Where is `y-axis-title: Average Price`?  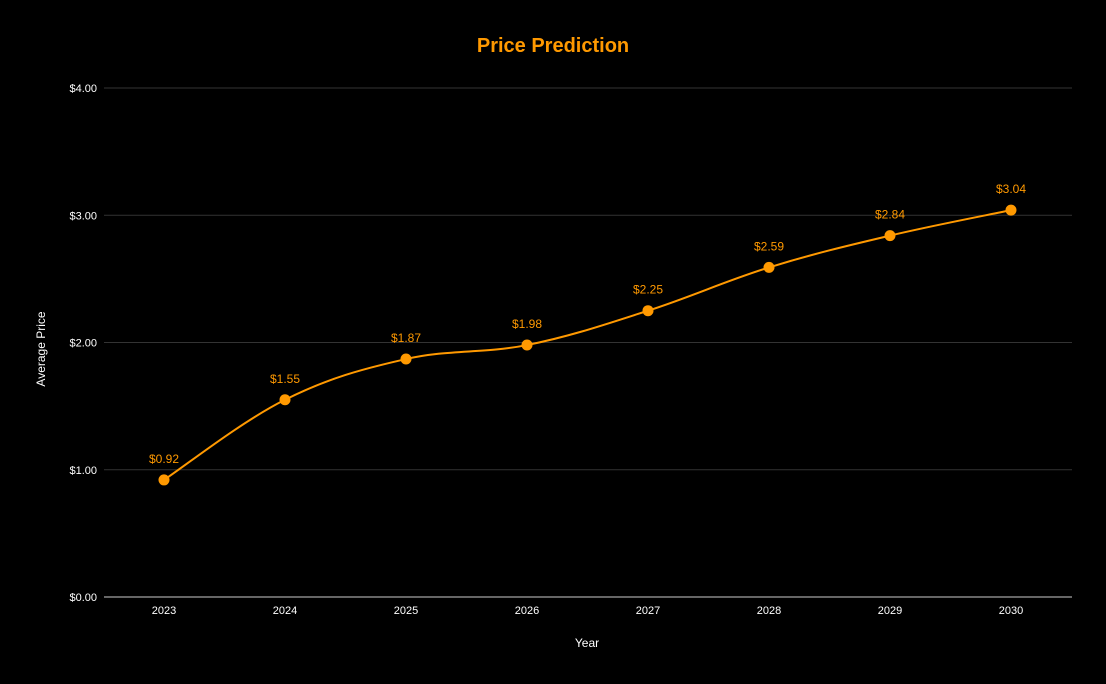
y-axis-title: Average Price is located at coordinates (41, 348).